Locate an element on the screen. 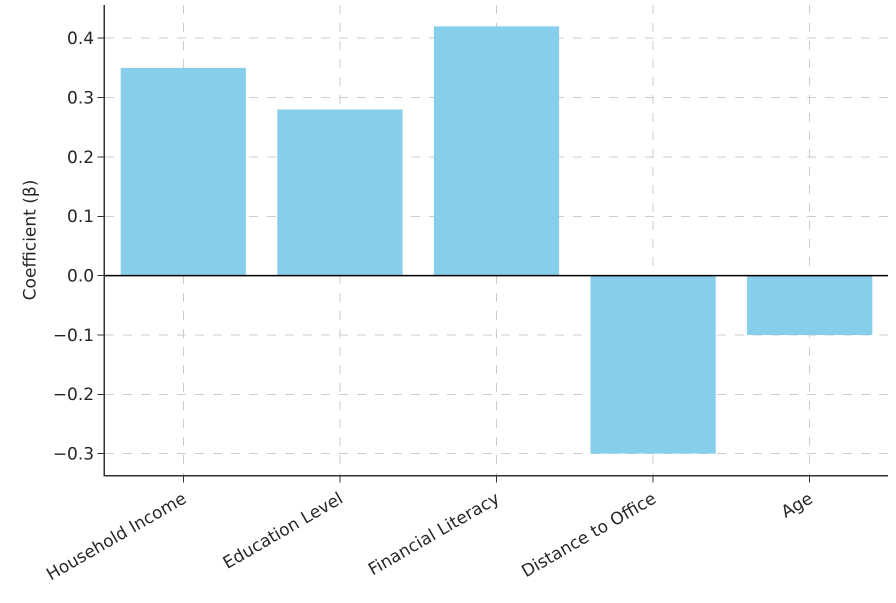  y-tick-label: −0.1 is located at coordinates (73, 336).